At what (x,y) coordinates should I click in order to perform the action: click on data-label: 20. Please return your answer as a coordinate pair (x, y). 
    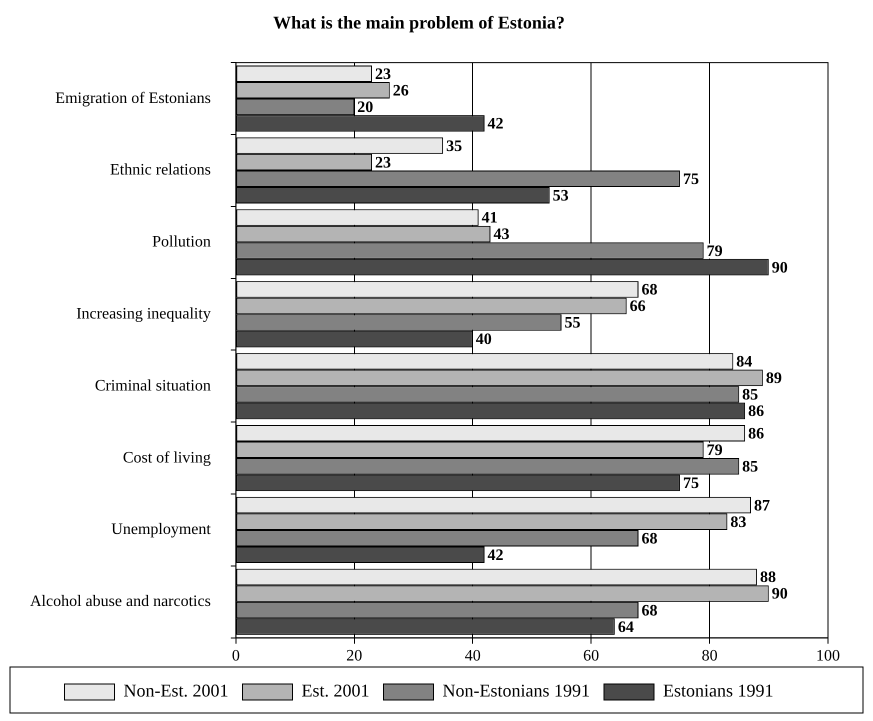
    Looking at the image, I should click on (365, 107).